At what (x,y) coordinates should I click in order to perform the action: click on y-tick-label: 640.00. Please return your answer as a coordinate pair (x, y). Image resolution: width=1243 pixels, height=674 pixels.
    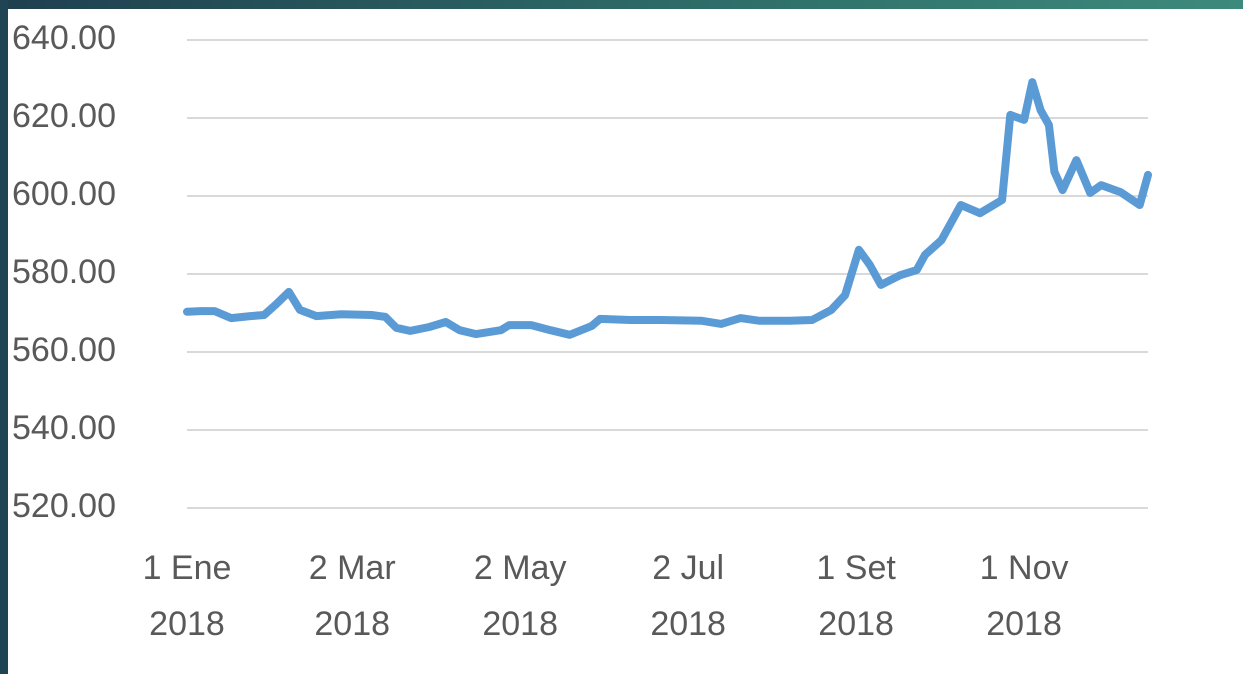
    Looking at the image, I should click on (64, 38).